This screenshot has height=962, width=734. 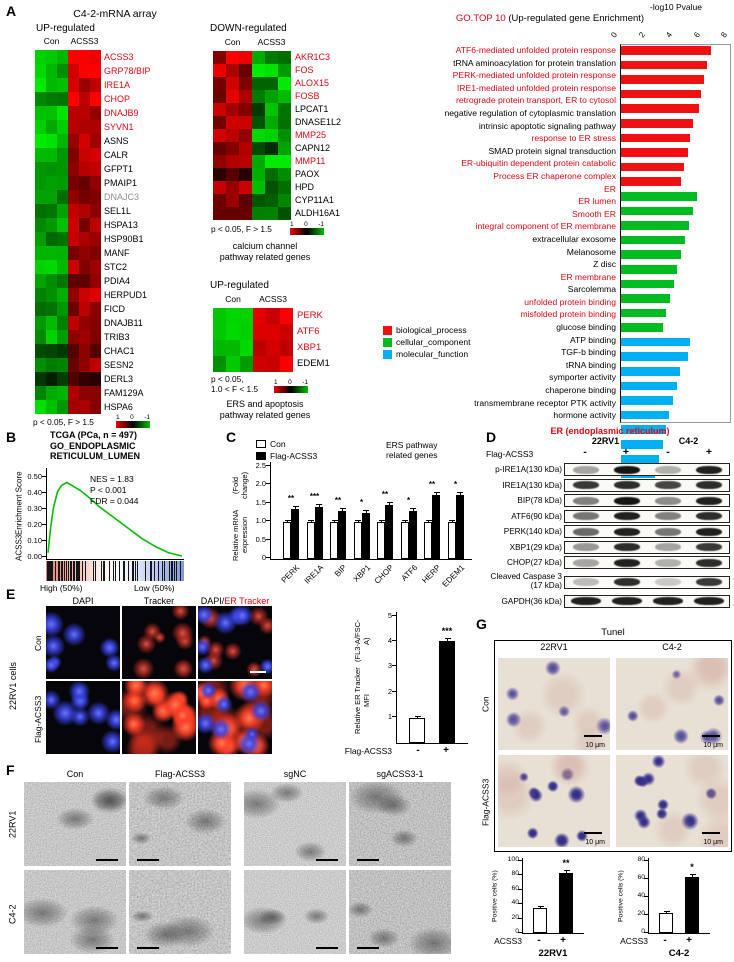 What do you see at coordinates (247, 601) in the screenshot?
I see `e-merge-er-tracker: ER Tracker` at bounding box center [247, 601].